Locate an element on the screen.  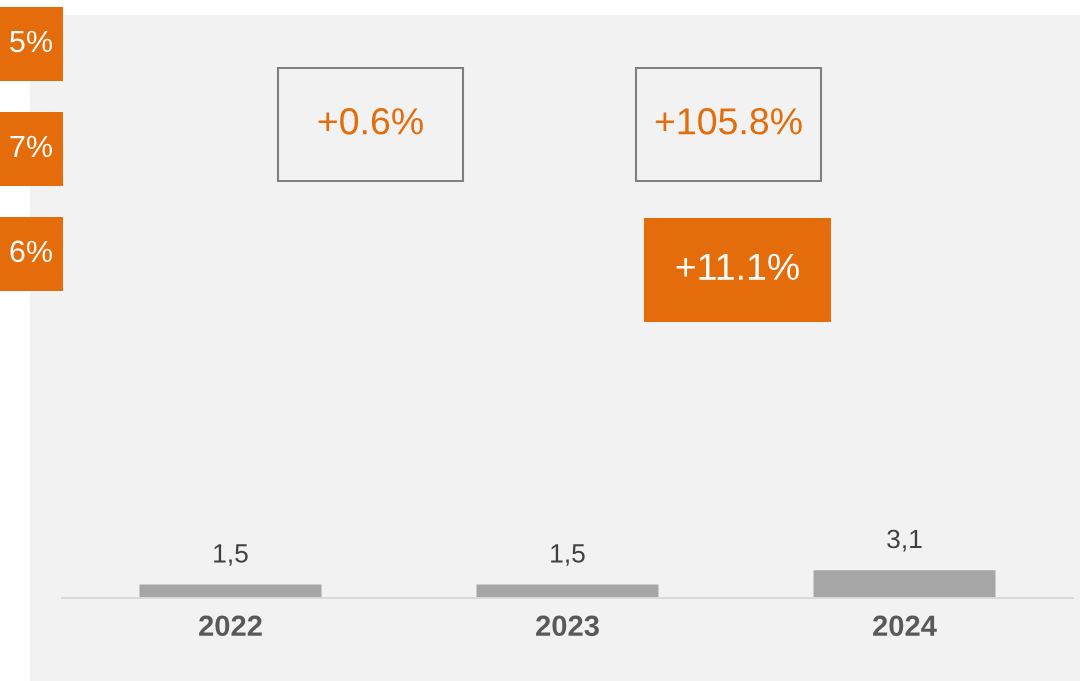
data-label: 3,1 is located at coordinates (904, 540).